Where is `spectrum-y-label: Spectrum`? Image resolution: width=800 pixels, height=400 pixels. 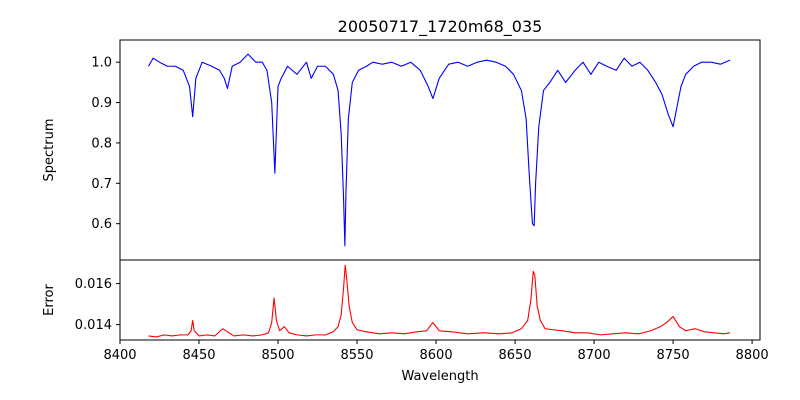 spectrum-y-label: Spectrum is located at coordinates (49, 150).